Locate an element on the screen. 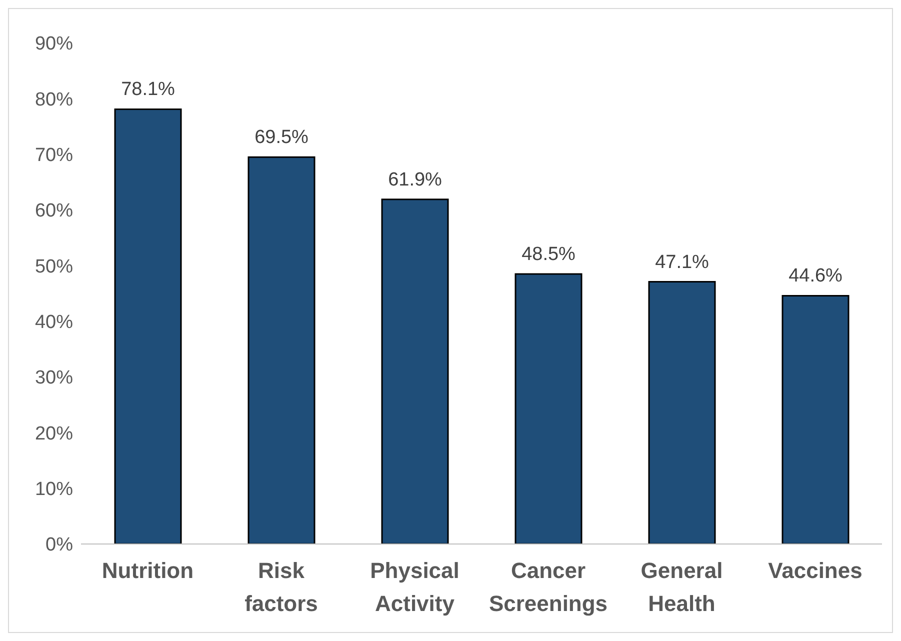 The height and width of the screenshot is (641, 901). x-tick-label: Nutrition is located at coordinates (148, 570).